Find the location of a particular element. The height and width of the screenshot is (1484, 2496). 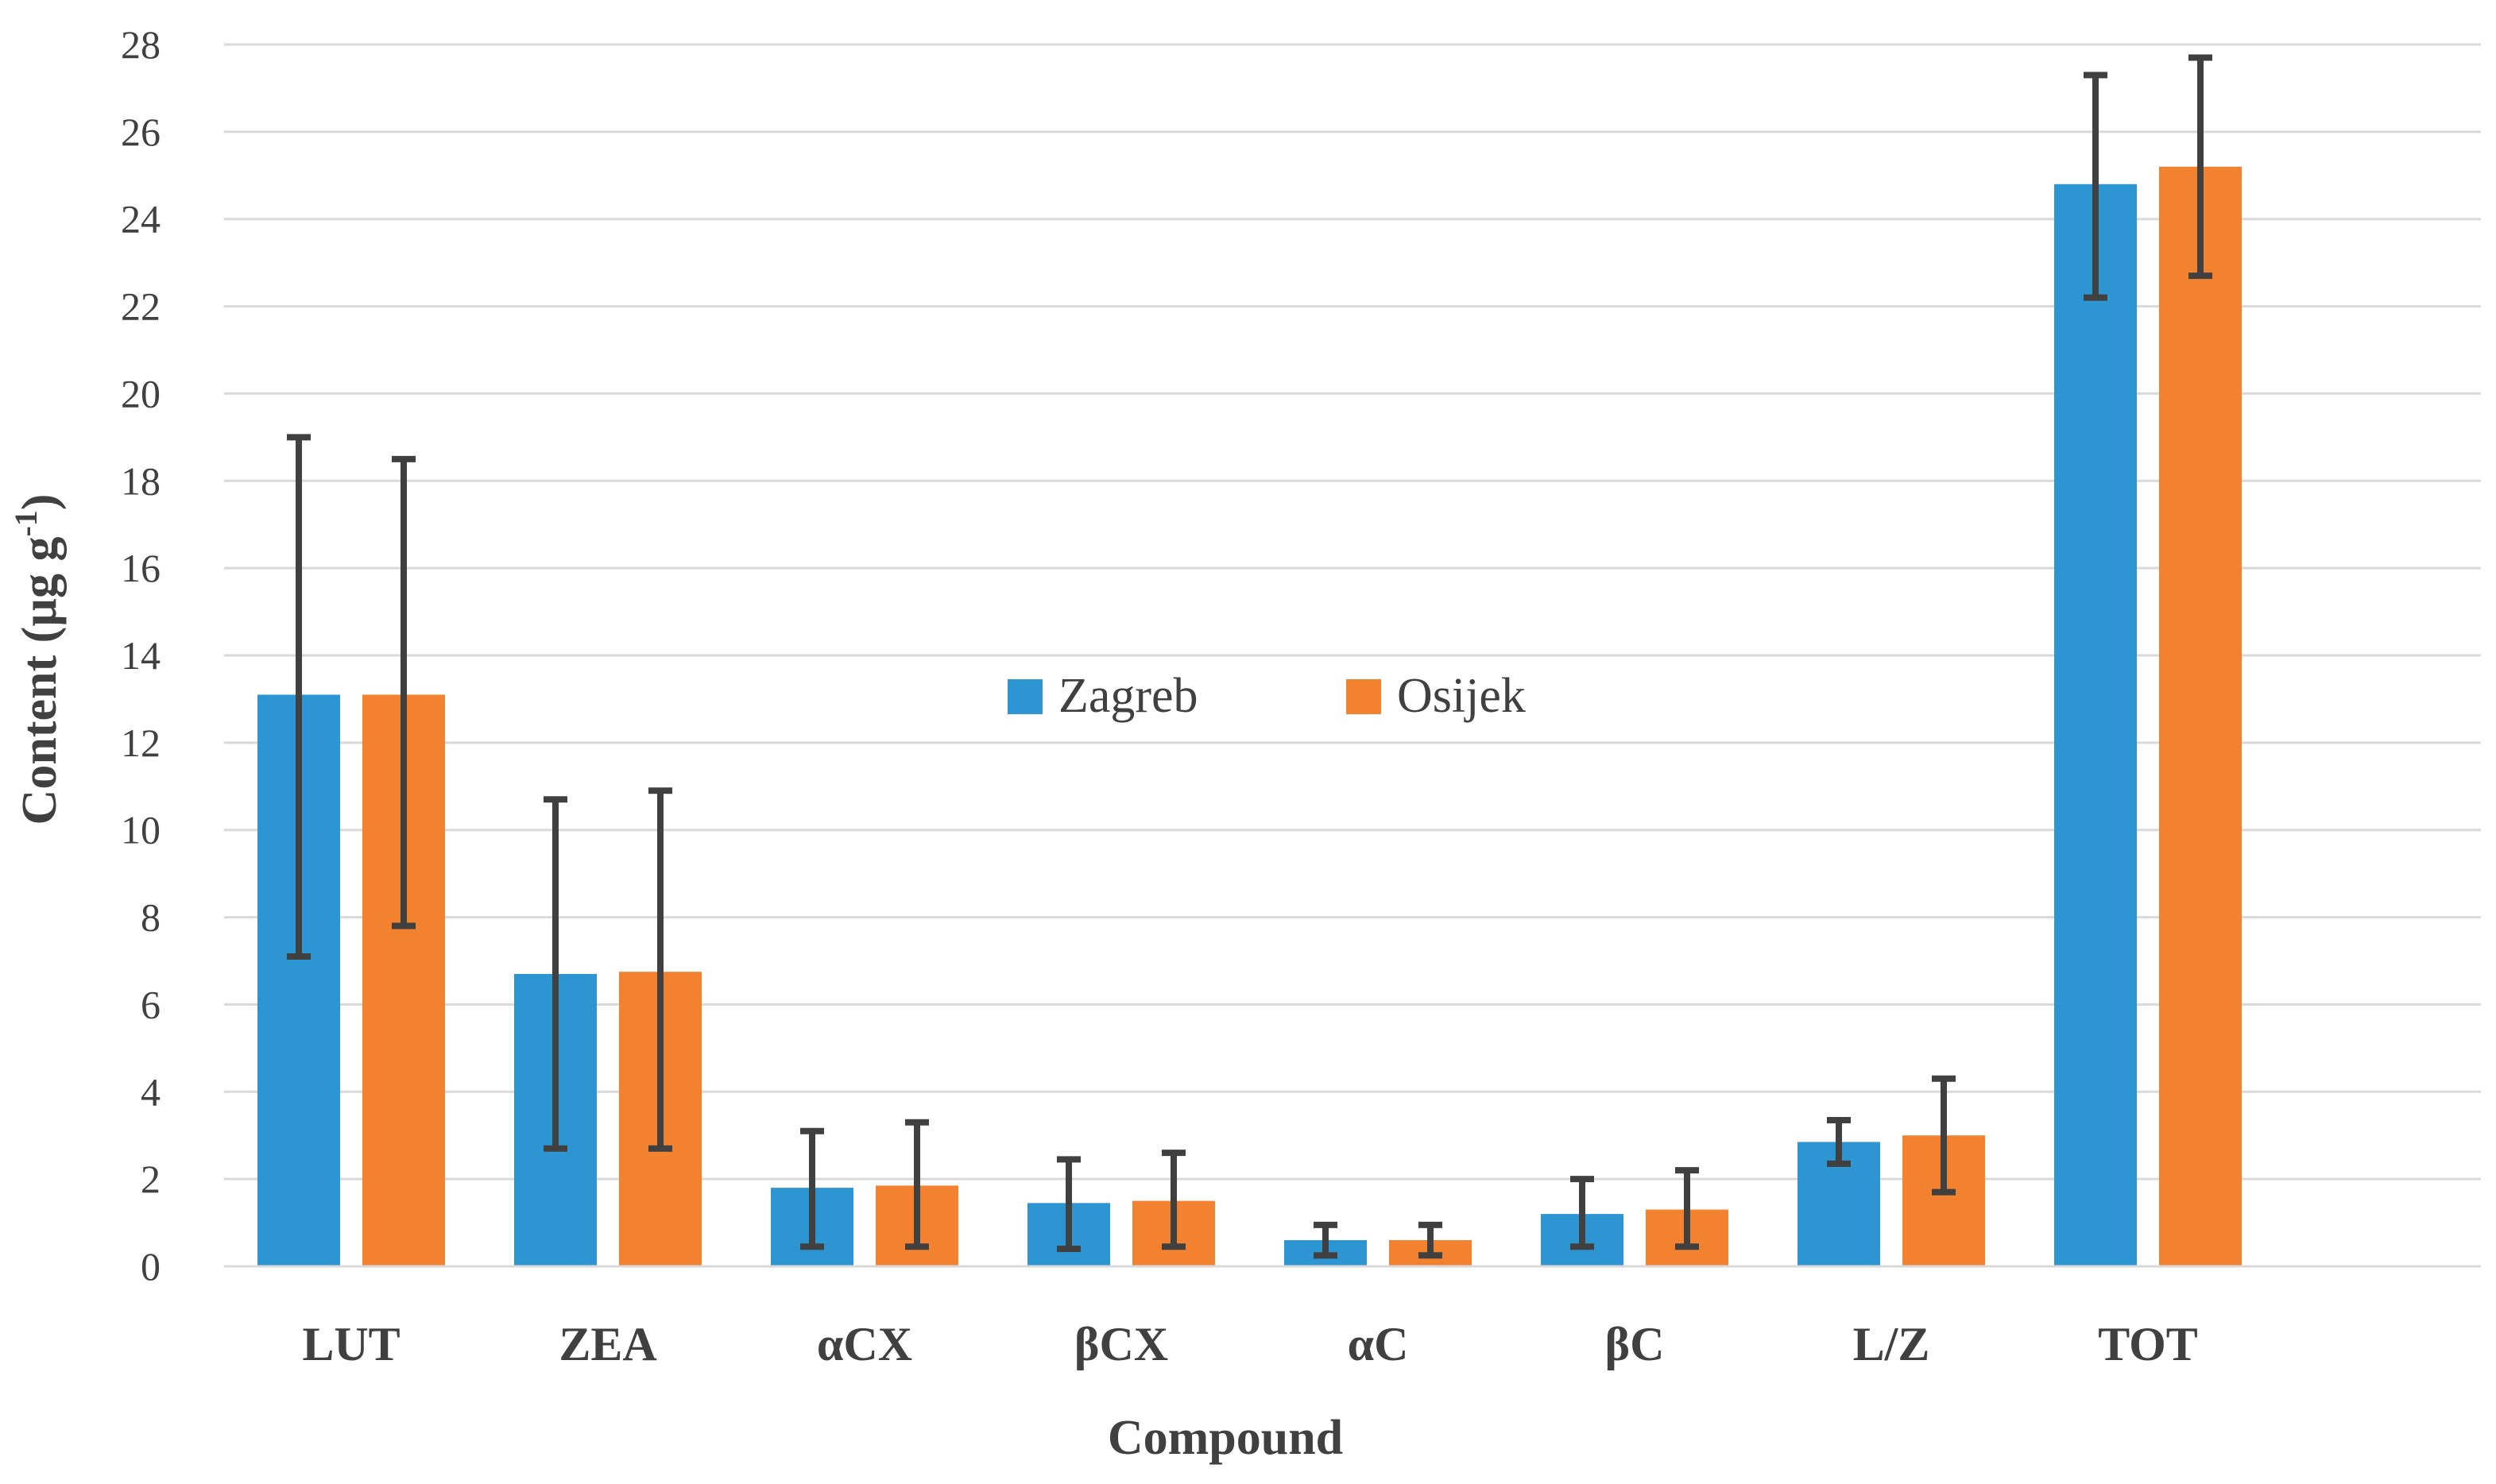

y-tick-label: 6 is located at coordinates (151, 1004).